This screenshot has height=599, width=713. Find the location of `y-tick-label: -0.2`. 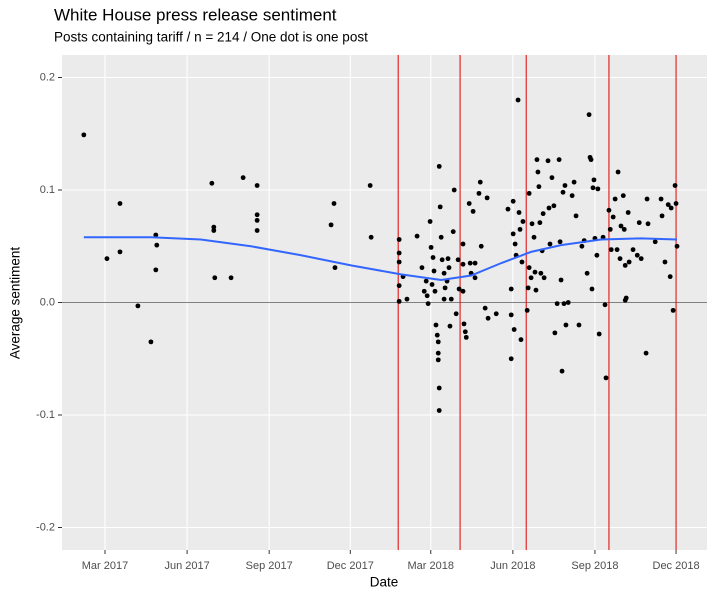

y-tick-label: -0.2 is located at coordinates (45, 527).